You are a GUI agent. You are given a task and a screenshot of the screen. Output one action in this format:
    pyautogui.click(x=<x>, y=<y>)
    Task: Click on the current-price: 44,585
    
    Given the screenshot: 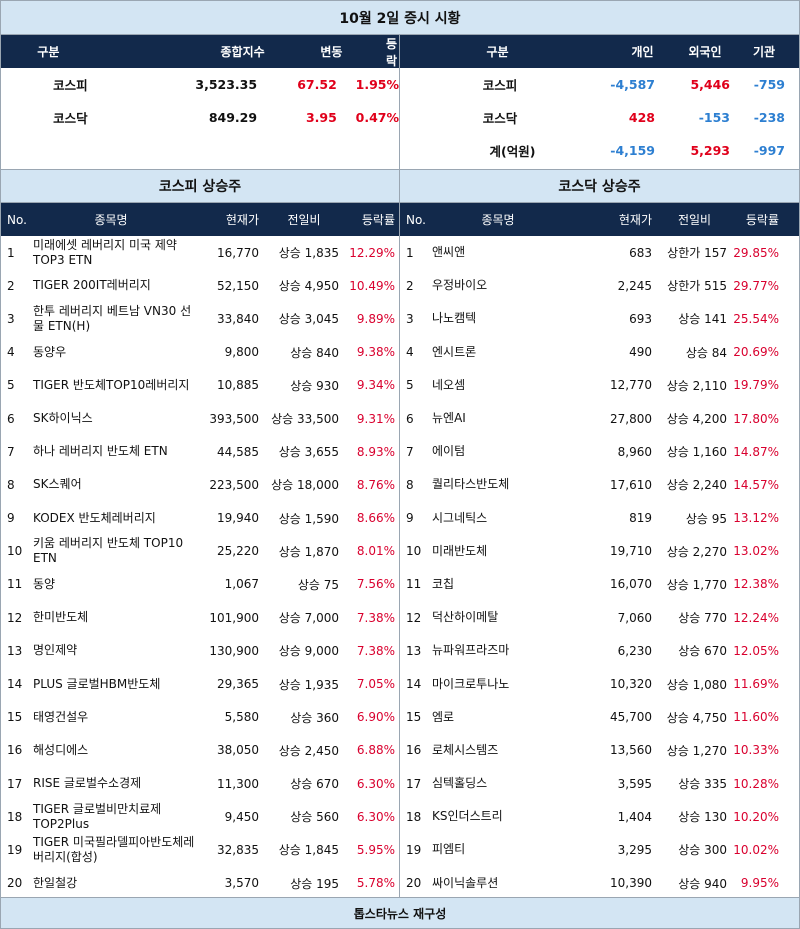 What is the action you would take?
    pyautogui.click(x=238, y=451)
    